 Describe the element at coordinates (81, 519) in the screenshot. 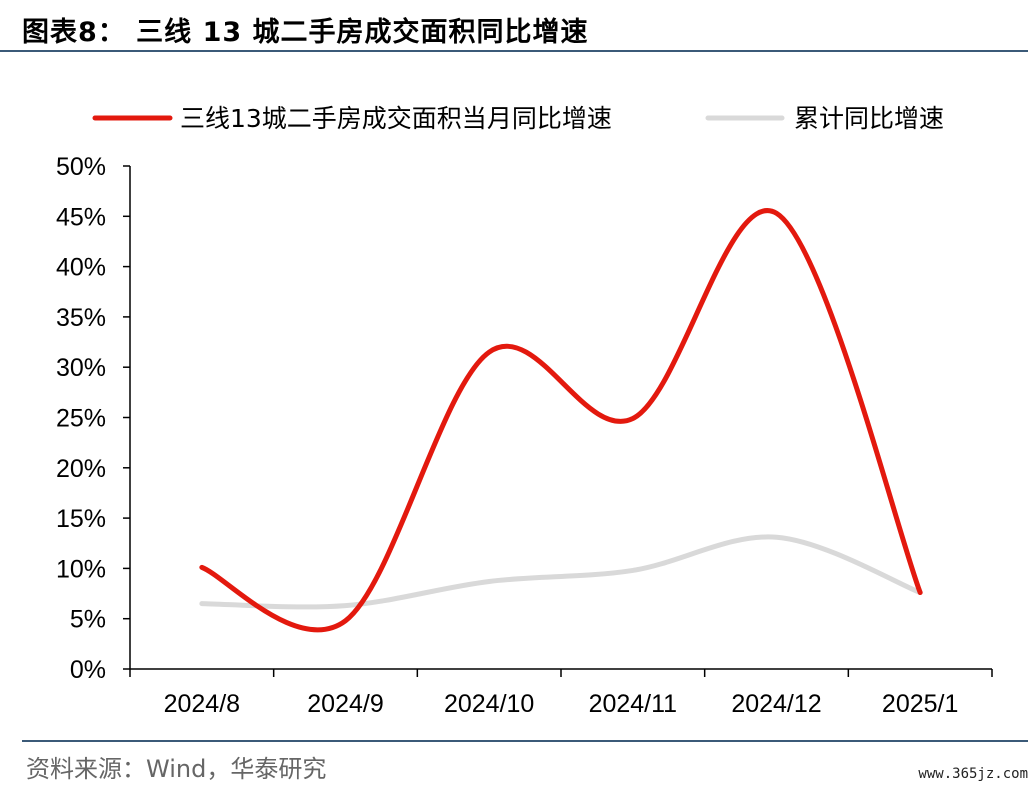

I see `y-tick-label: 15%` at that location.